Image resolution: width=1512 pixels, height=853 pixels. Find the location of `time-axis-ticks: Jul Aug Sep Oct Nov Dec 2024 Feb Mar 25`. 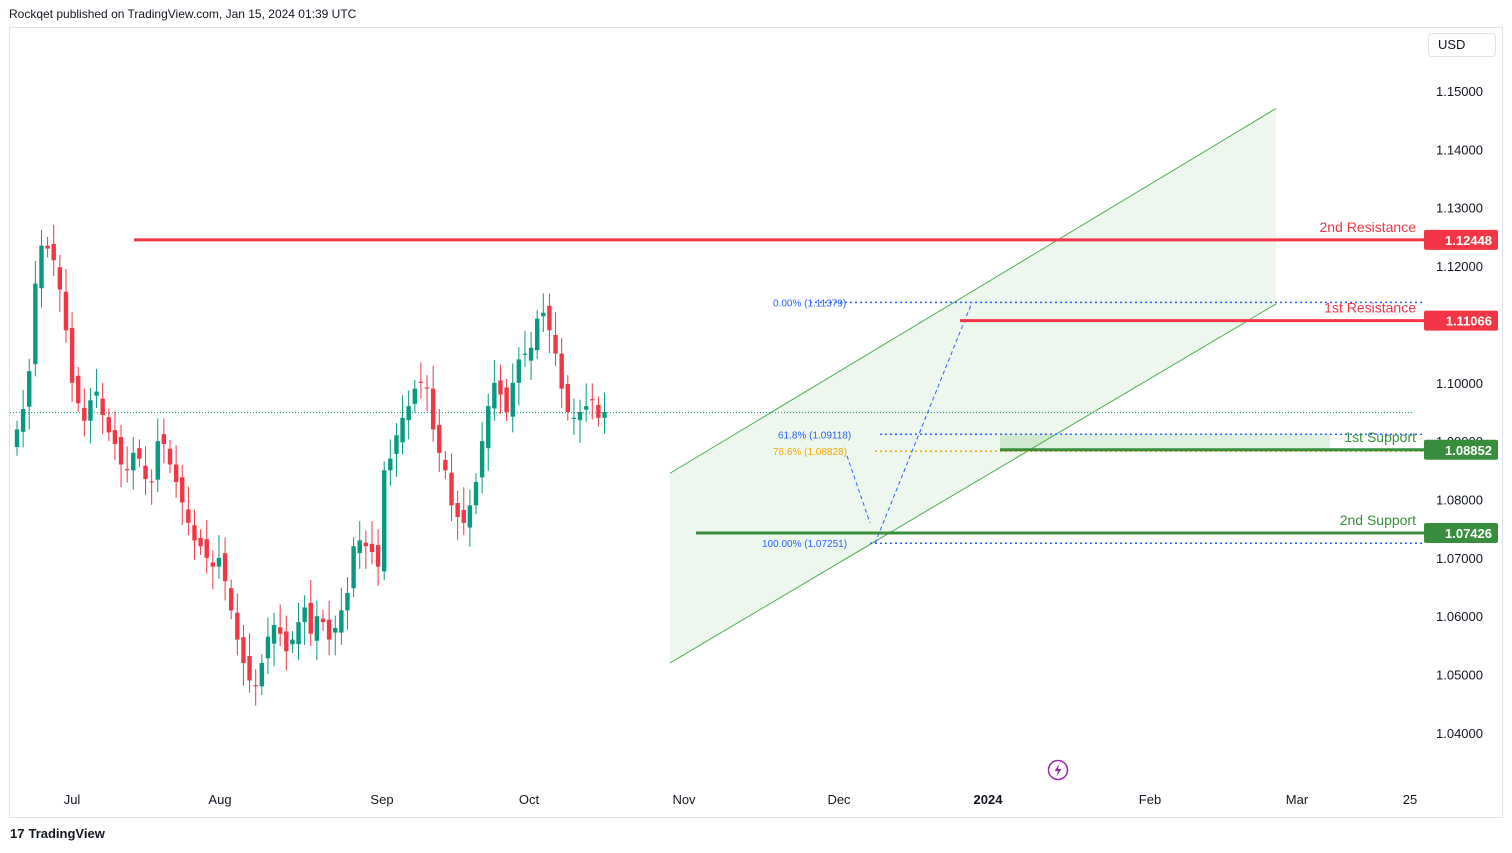

time-axis-ticks: Jul Aug Sep Oct Nov Dec 2024 Feb Mar 25 is located at coordinates (741, 799).